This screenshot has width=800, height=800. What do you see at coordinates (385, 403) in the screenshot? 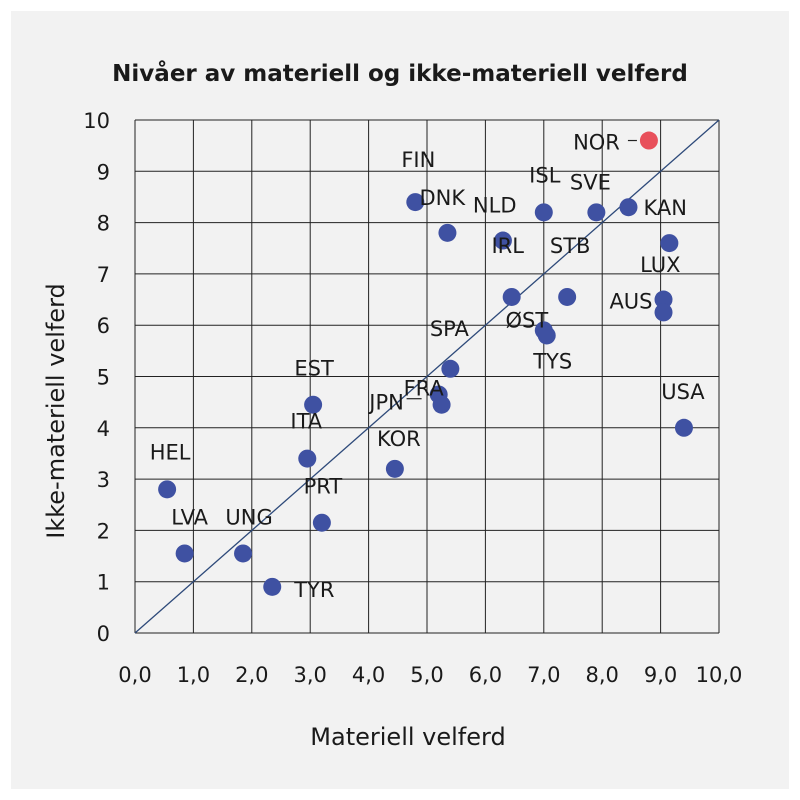
I see `point-label-jpn: JPN` at bounding box center [385, 403].